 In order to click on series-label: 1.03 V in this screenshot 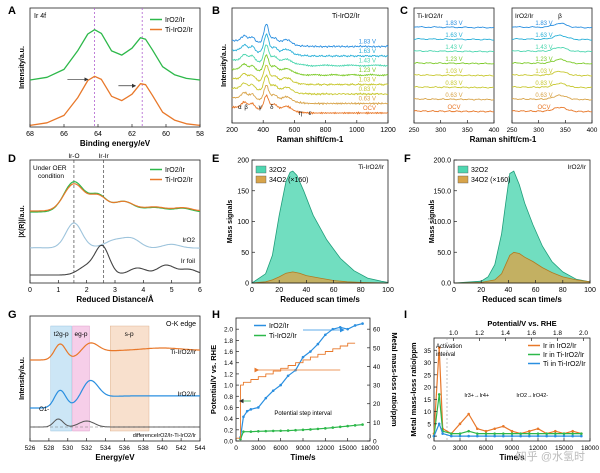, I will do `click(453, 72)`.